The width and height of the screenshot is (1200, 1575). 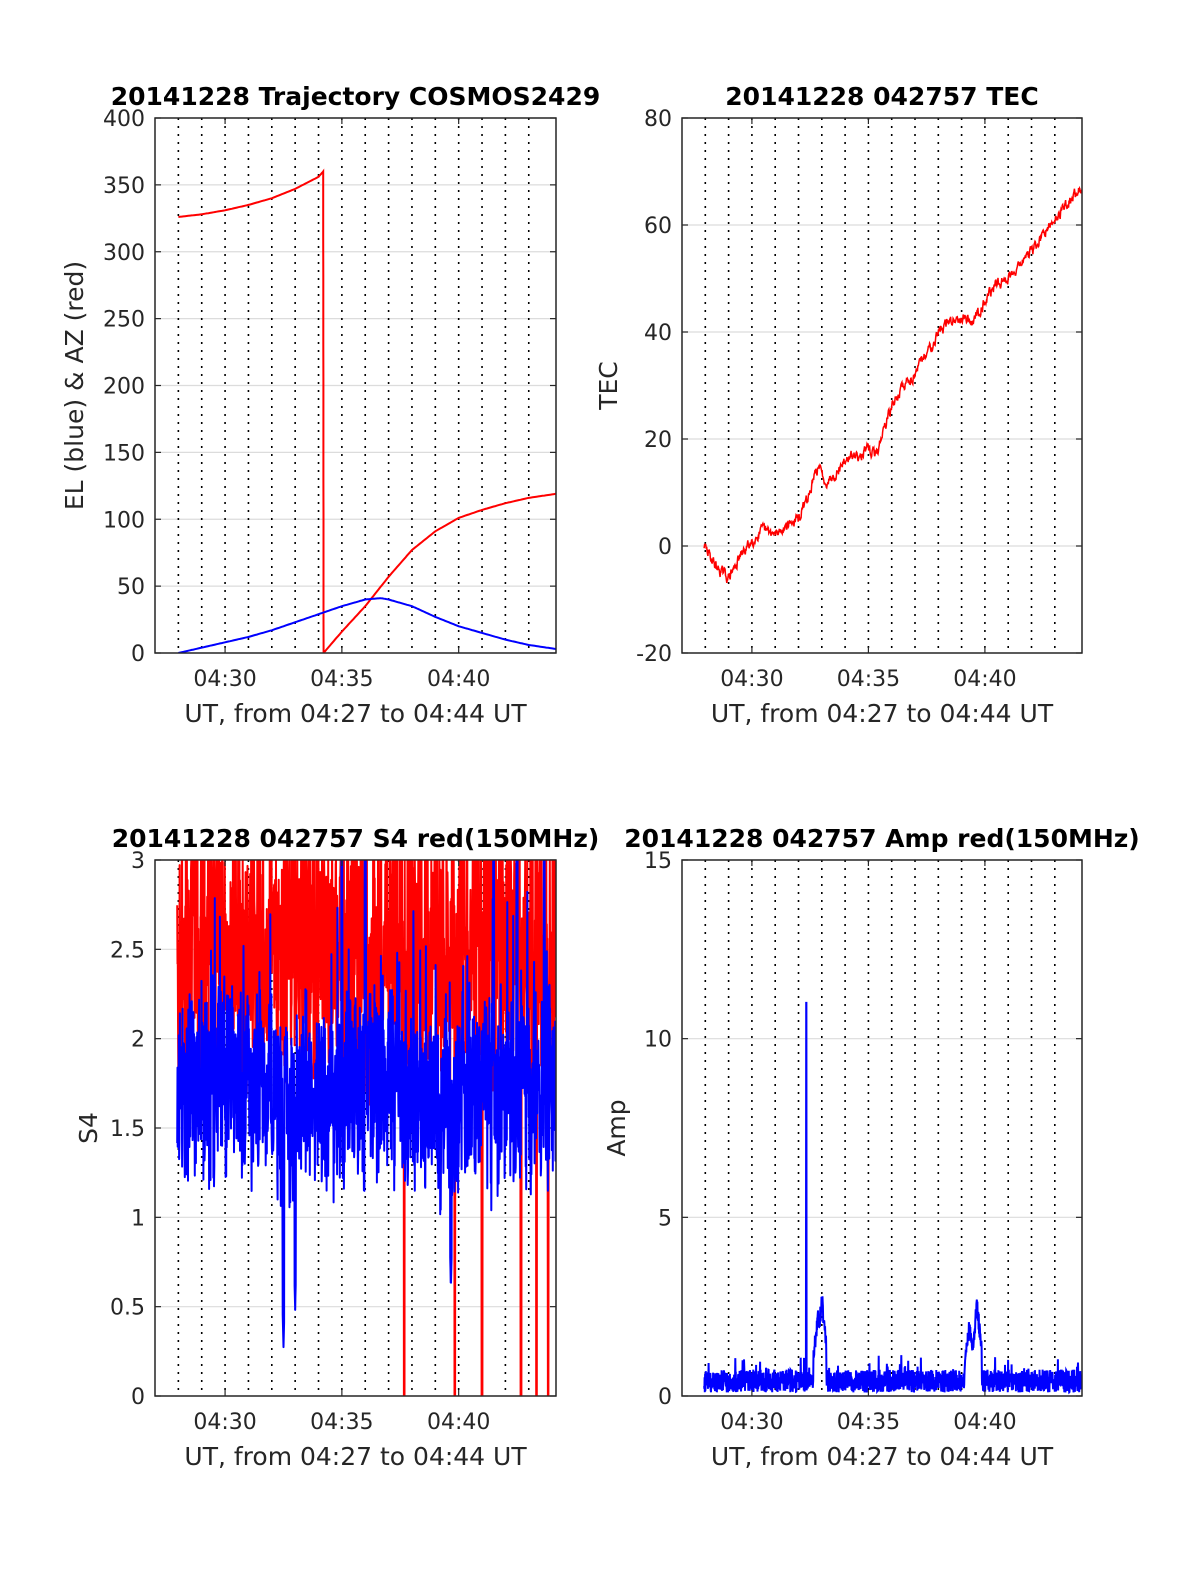 I want to click on y-axis-label: TEC, so click(x=608, y=386).